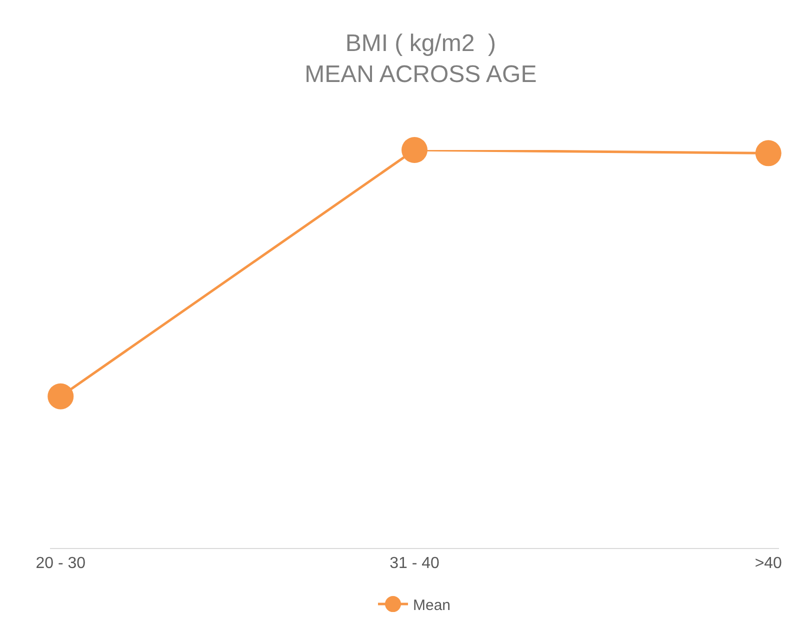 The image size is (809, 638). I want to click on chart-title: BMI ( kg/m2 ) MEAN ACROSS AGE, so click(420, 59).